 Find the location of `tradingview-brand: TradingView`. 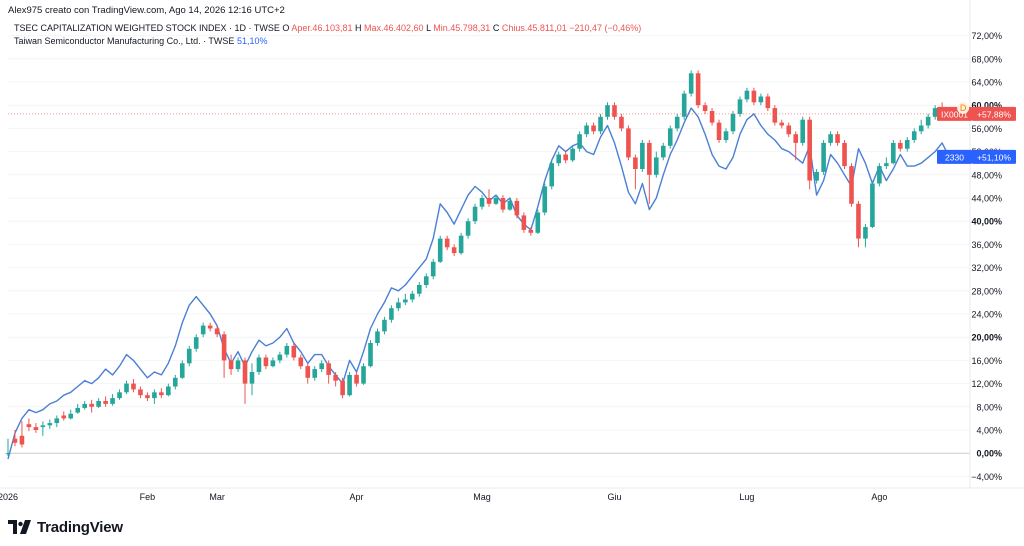

tradingview-brand: TradingView is located at coordinates (65, 527).